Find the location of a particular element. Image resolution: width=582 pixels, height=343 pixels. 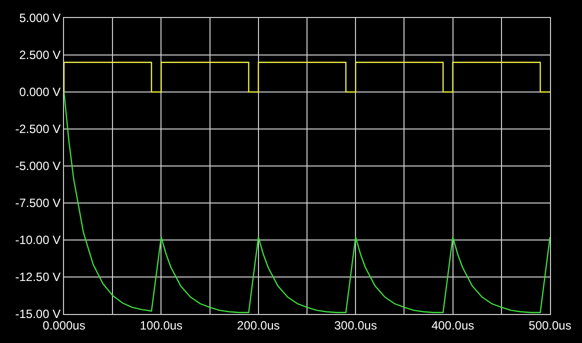

x-tick-label: 500.0us is located at coordinates (550, 325).